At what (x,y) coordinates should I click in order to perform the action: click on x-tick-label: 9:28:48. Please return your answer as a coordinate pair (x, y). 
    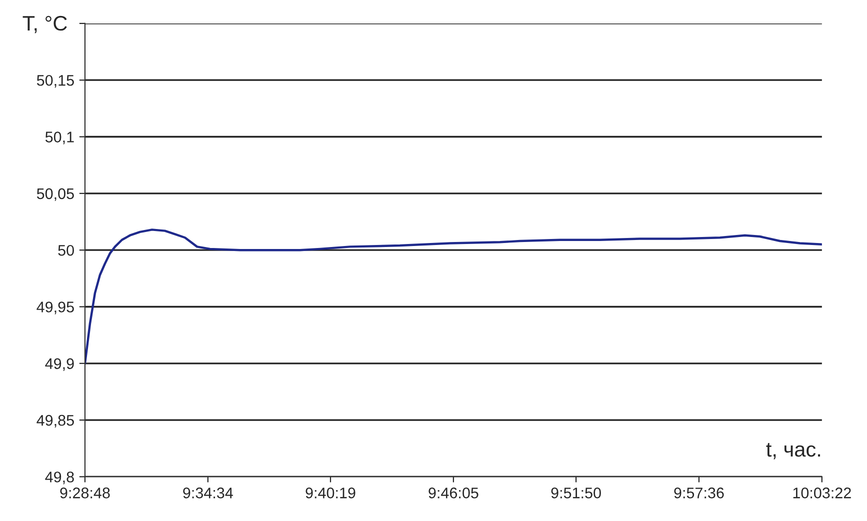
    Looking at the image, I should click on (85, 493).